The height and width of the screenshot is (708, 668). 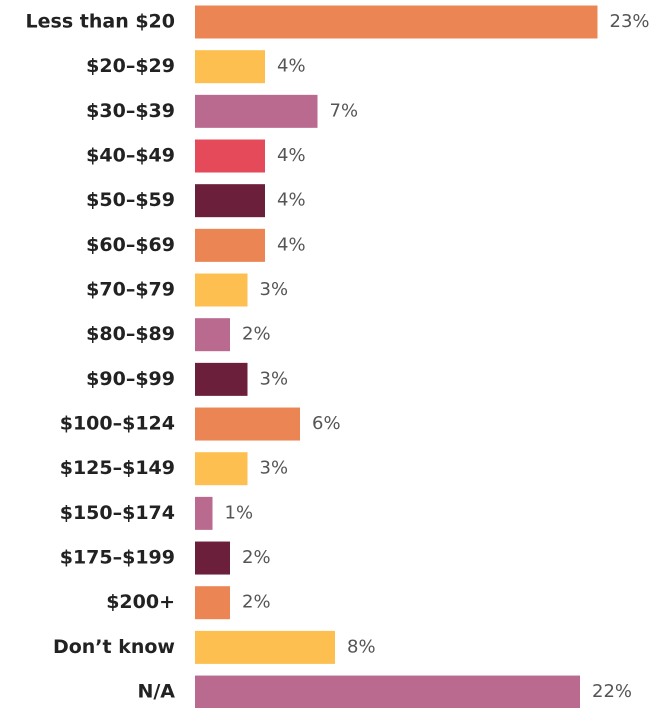 I want to click on category-label: $125–$149, so click(x=117, y=468).